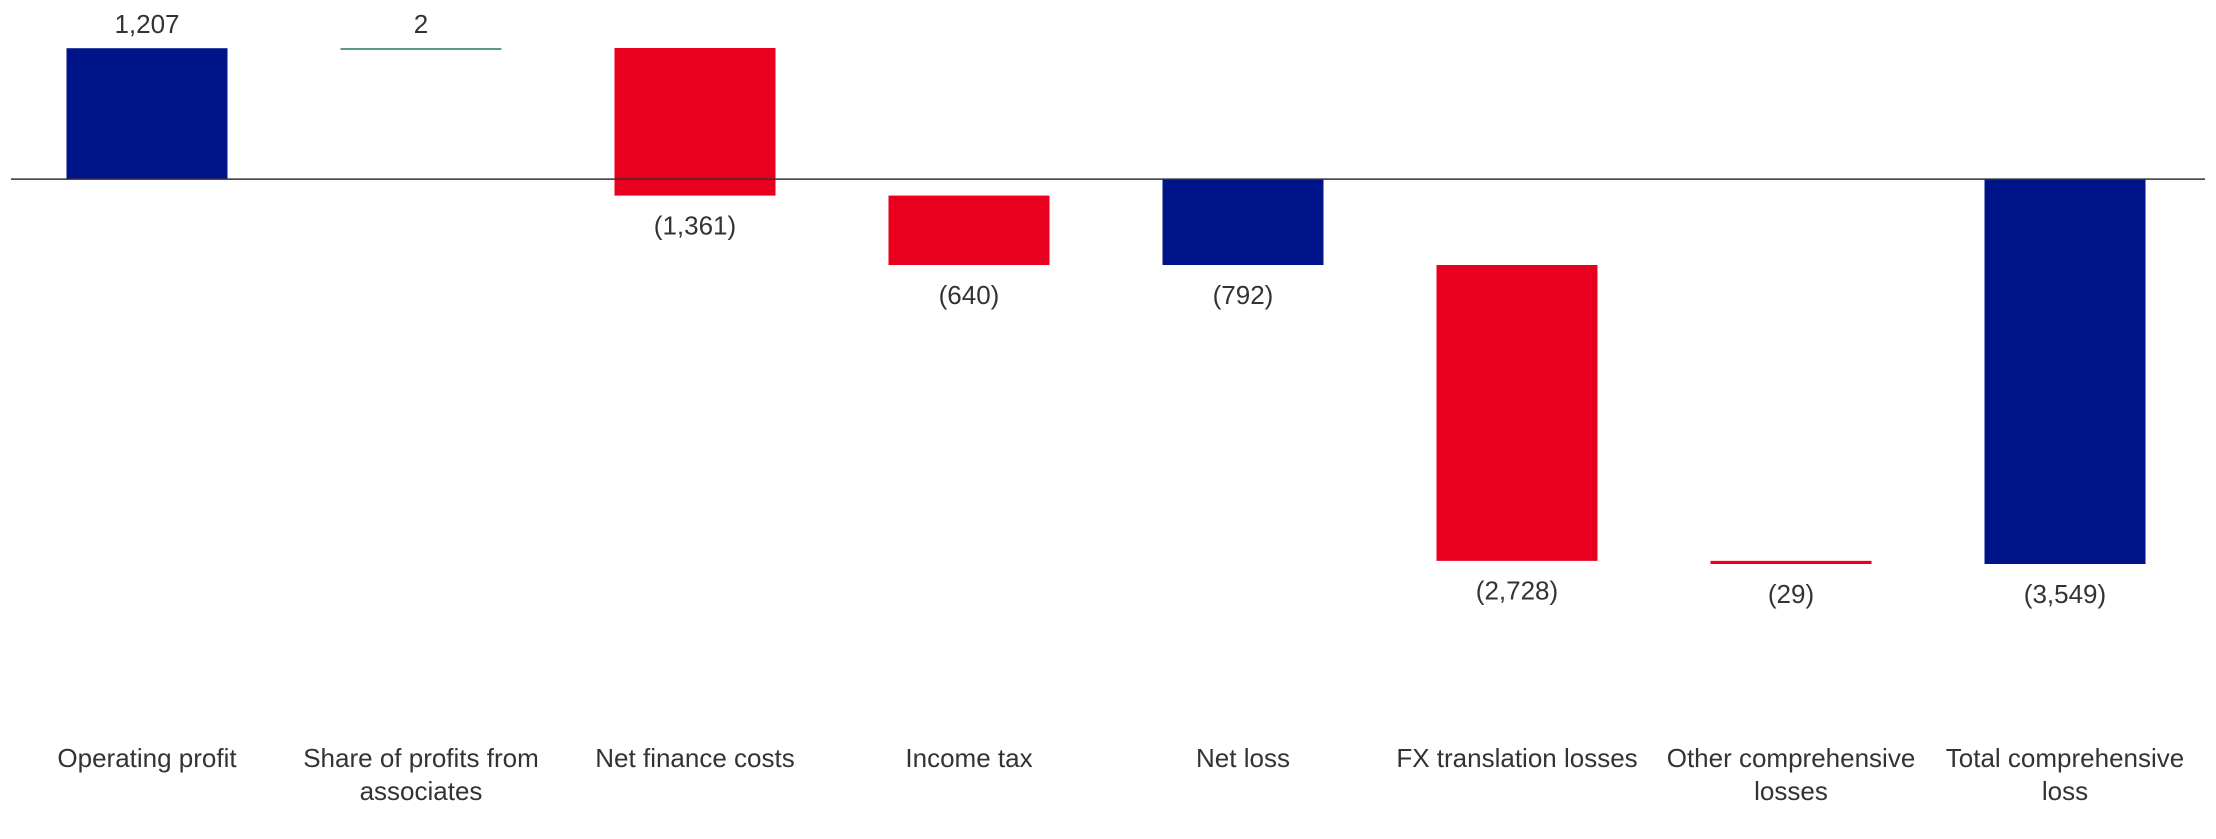 The width and height of the screenshot is (2216, 839). I want to click on category-label: Share of profits from associates, so click(421, 774).